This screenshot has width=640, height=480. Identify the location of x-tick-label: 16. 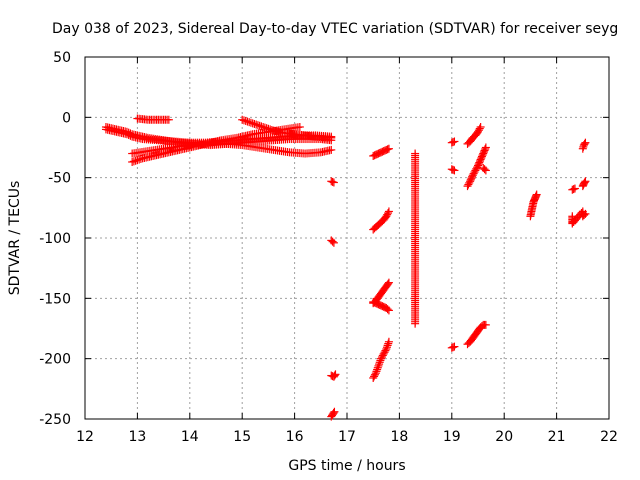
(295, 437).